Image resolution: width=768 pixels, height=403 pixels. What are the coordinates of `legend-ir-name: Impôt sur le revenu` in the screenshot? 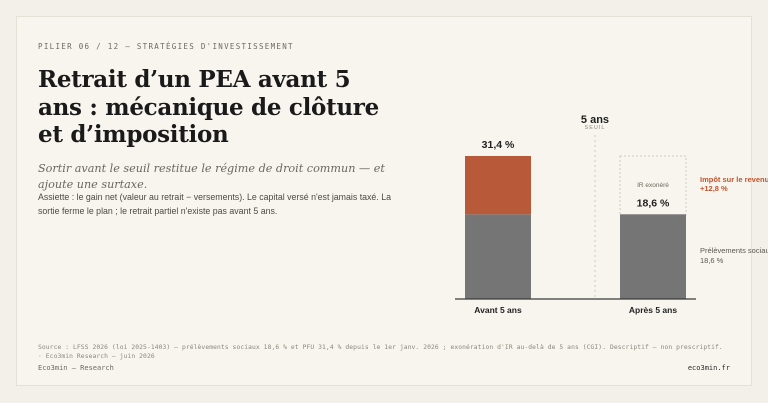 It's located at (734, 179).